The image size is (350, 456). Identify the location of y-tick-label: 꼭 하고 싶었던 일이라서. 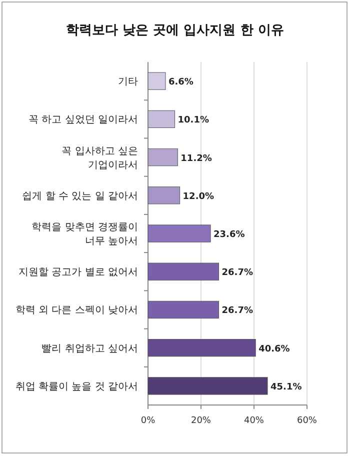
(83, 120).